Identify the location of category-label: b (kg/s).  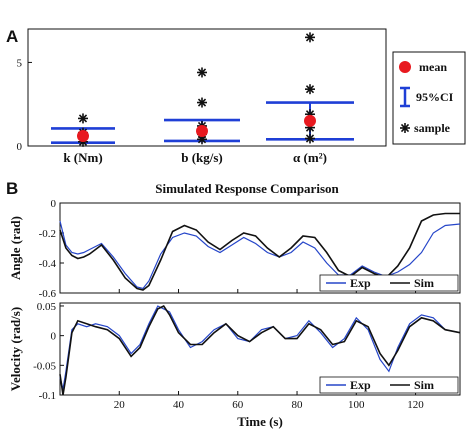
(202, 157).